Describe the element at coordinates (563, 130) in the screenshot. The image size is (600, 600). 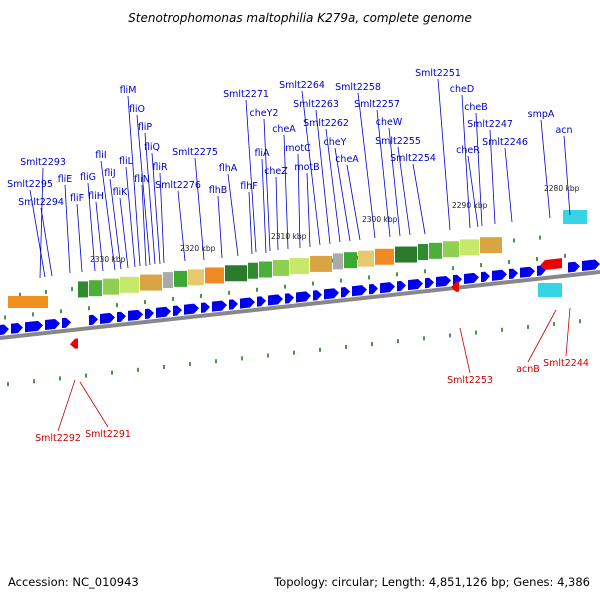
I see `gene-label-acn: acn` at that location.